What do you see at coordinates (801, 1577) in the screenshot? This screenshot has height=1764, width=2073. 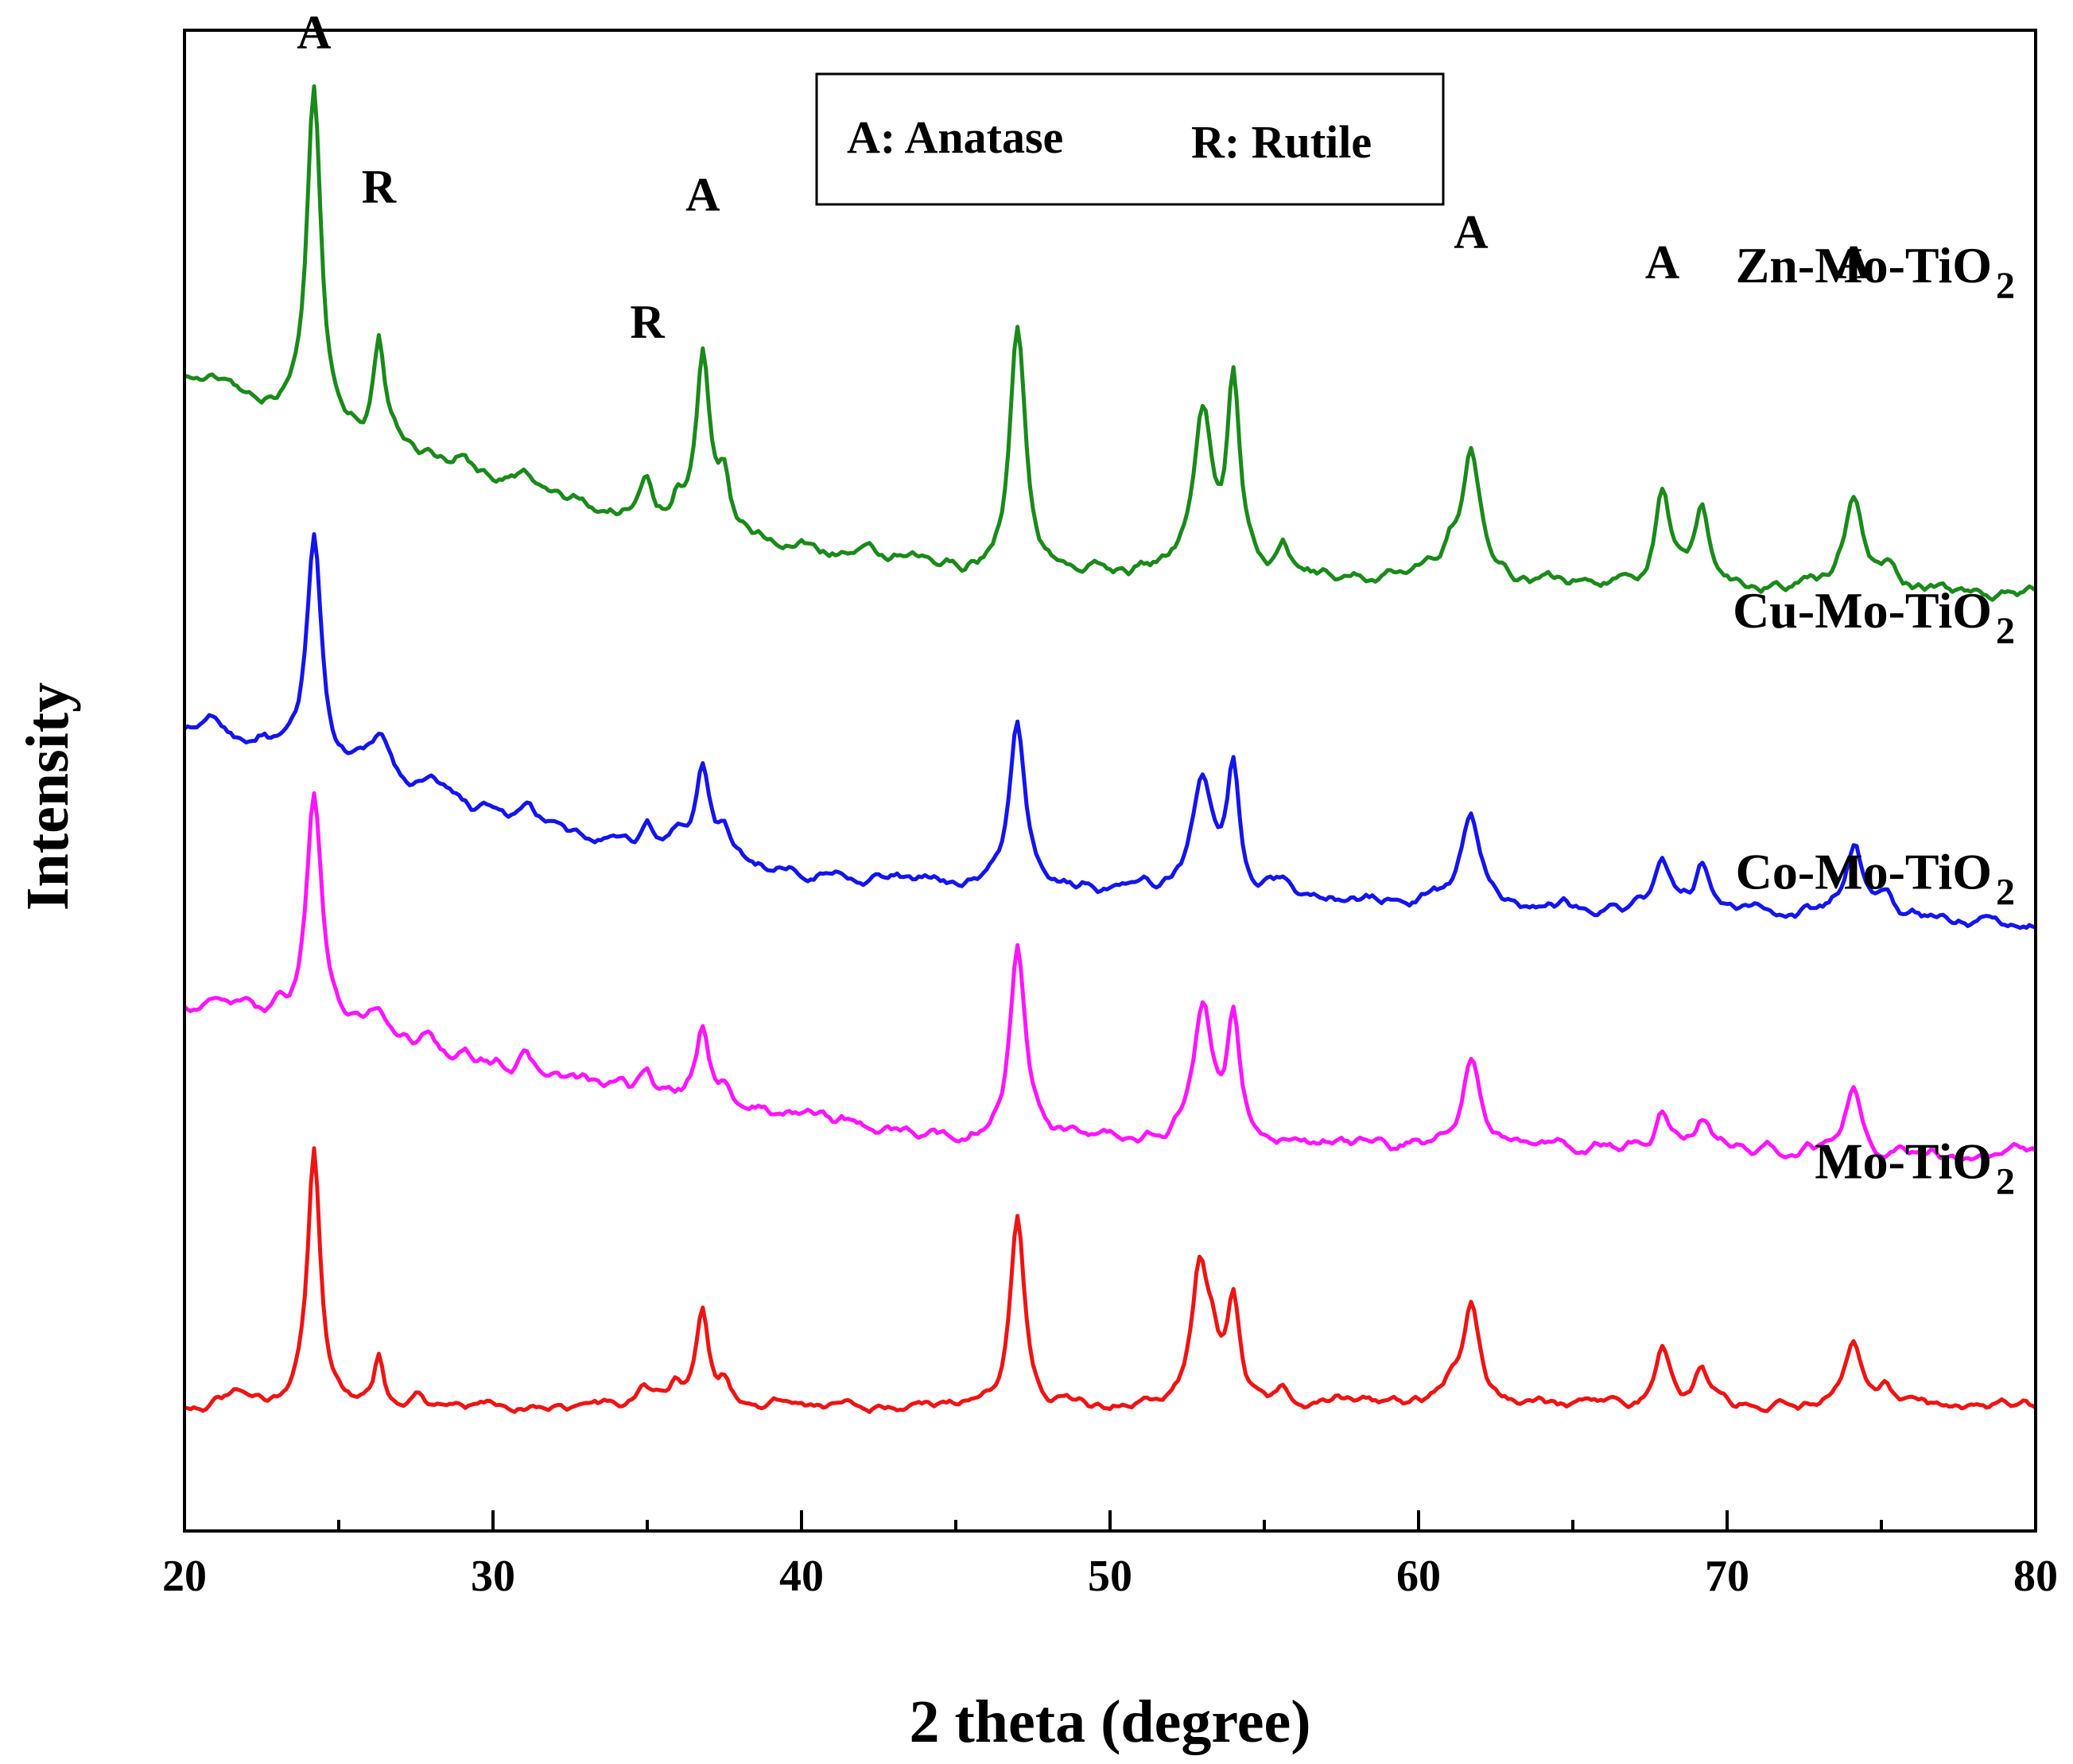 I see `x-tick-label-40: 40` at bounding box center [801, 1577].